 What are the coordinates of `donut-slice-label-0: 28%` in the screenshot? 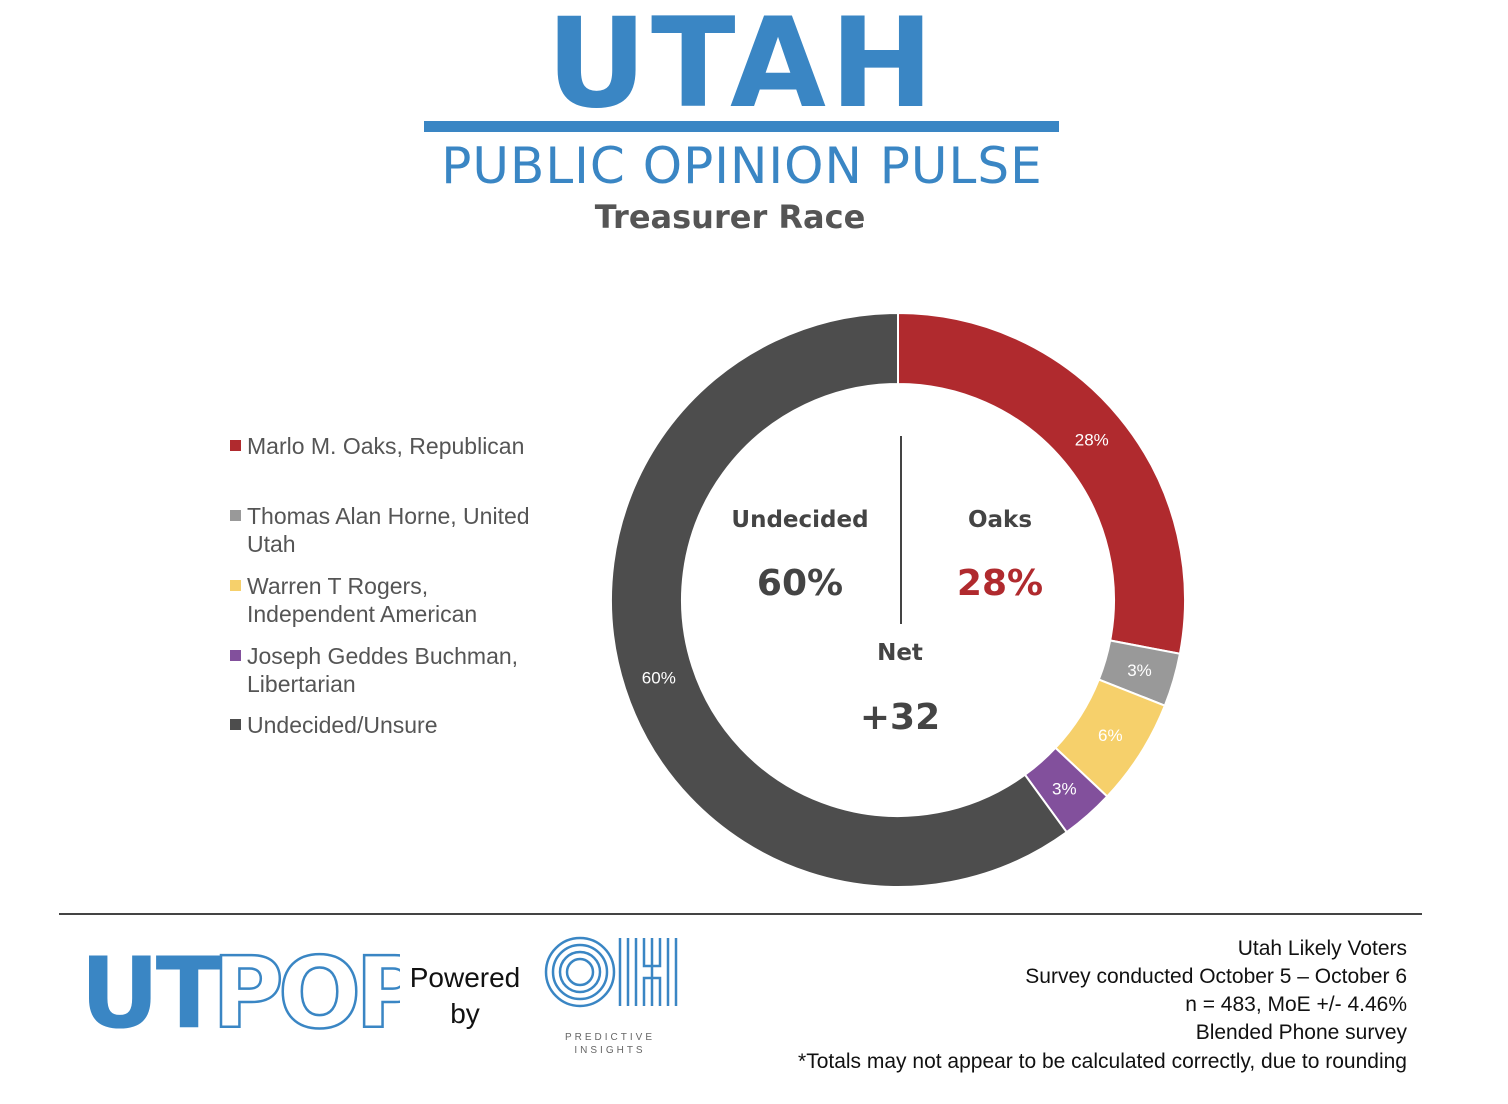 It's located at (1092, 440).